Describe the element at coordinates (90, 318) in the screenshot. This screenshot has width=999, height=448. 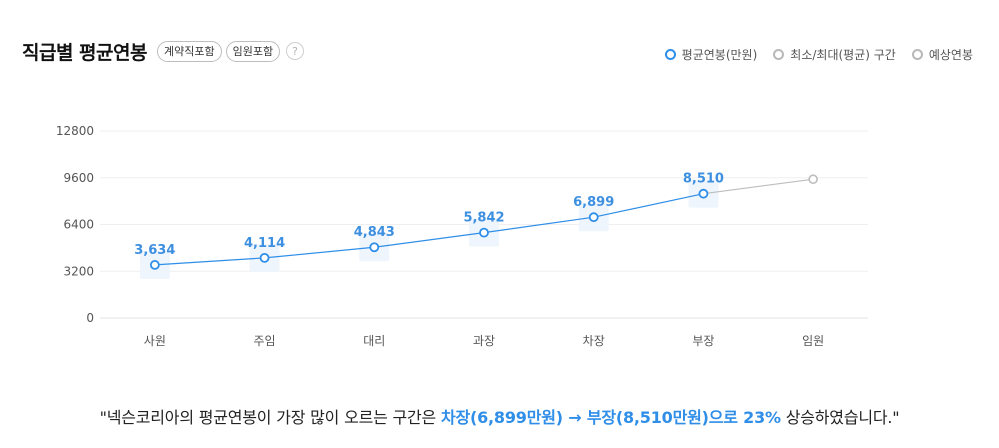
I see `y-tick-label: 0` at that location.